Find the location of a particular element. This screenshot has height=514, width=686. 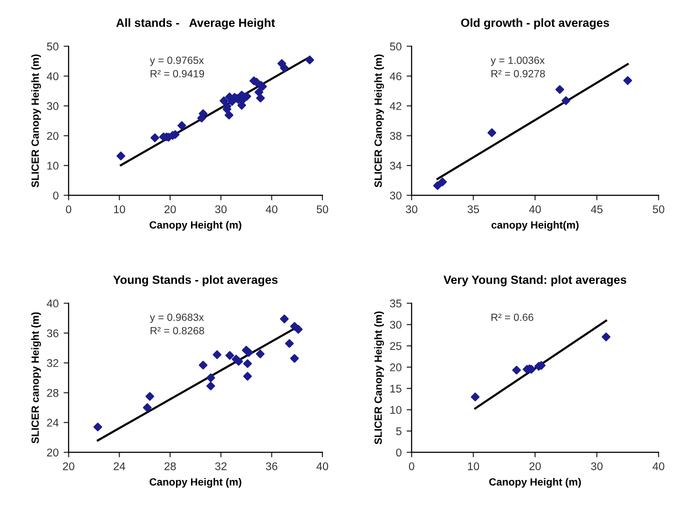

y-tick-label: 32 is located at coordinates (52, 363).